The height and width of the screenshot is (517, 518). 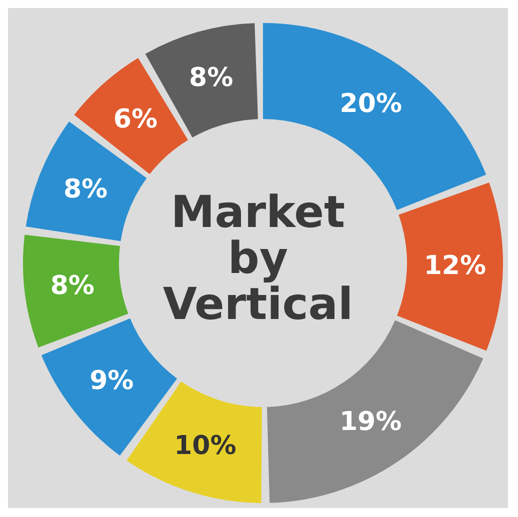 What do you see at coordinates (135, 119) in the screenshot?
I see `data-label: 6%` at bounding box center [135, 119].